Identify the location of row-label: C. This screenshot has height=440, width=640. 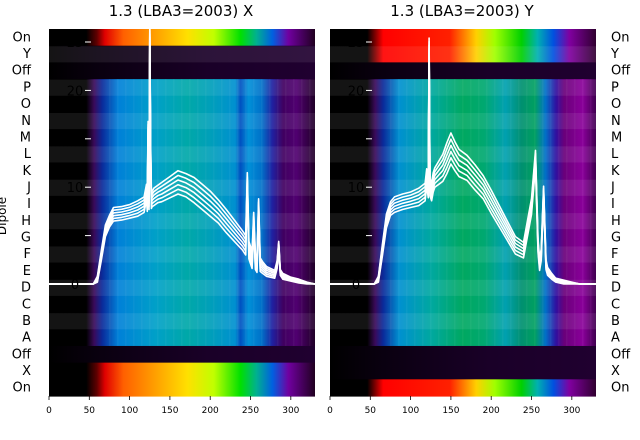
(26, 304).